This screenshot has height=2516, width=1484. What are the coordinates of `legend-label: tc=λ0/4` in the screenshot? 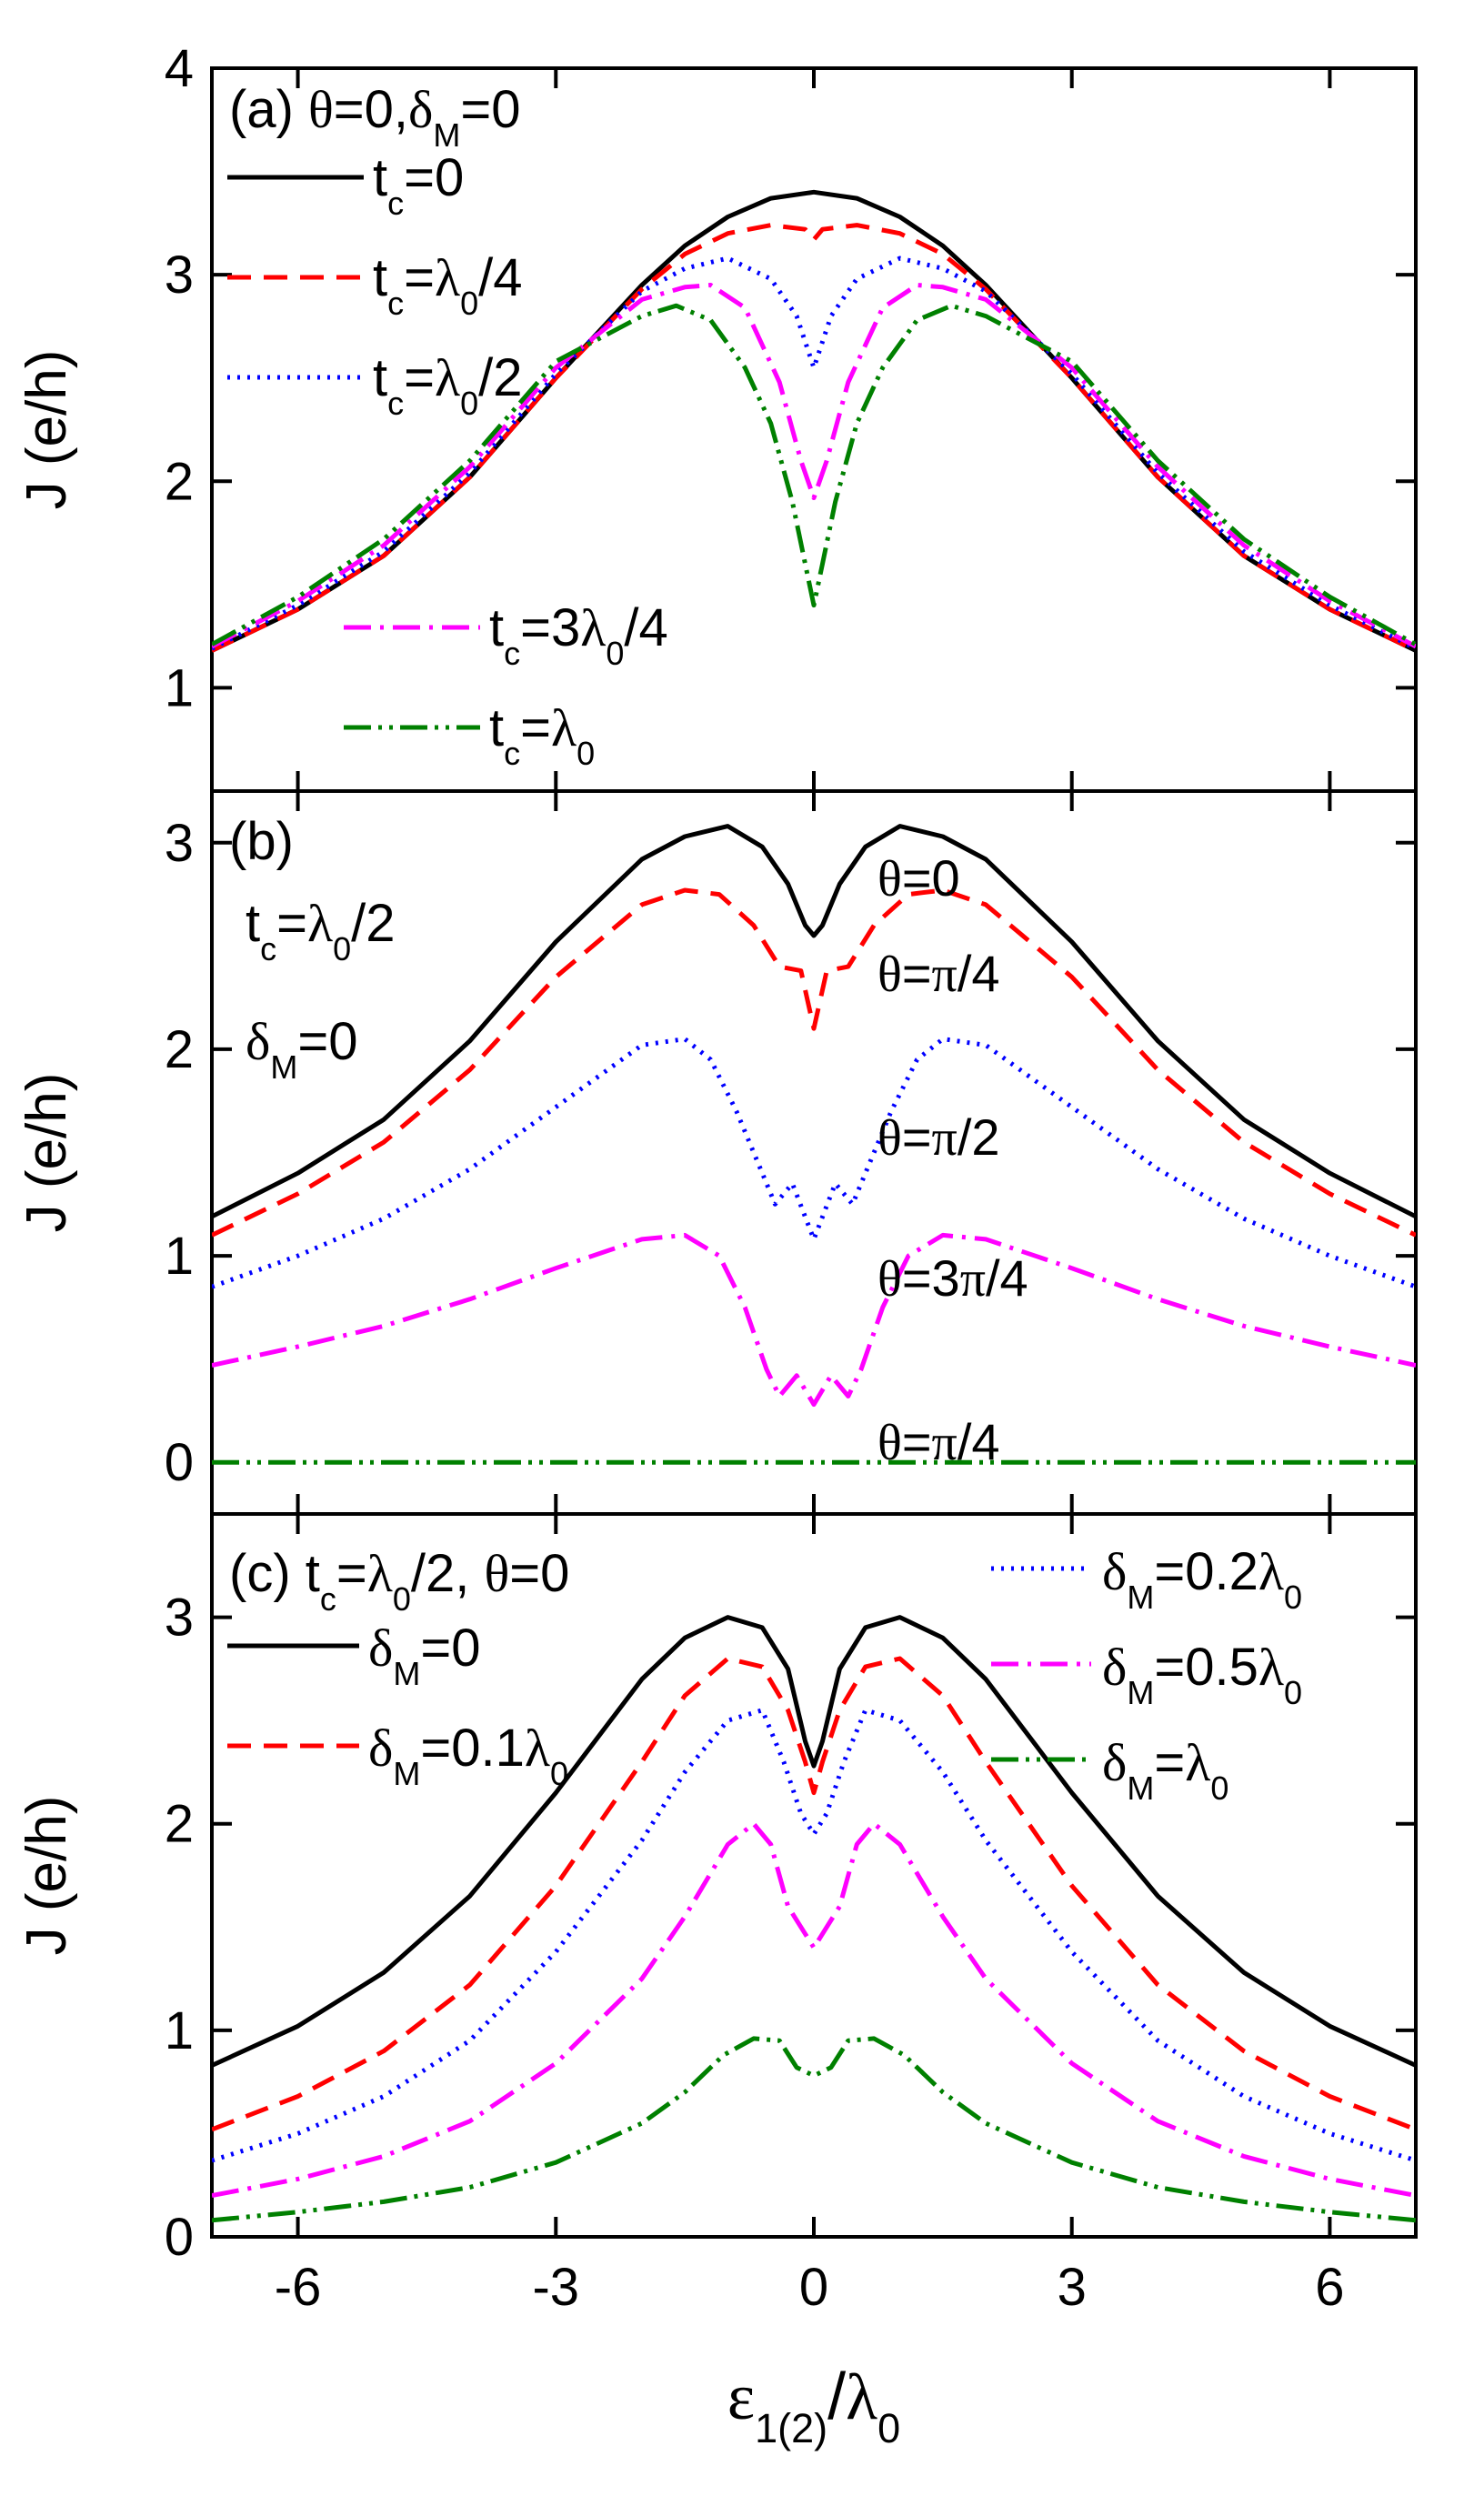 It's located at (448, 285).